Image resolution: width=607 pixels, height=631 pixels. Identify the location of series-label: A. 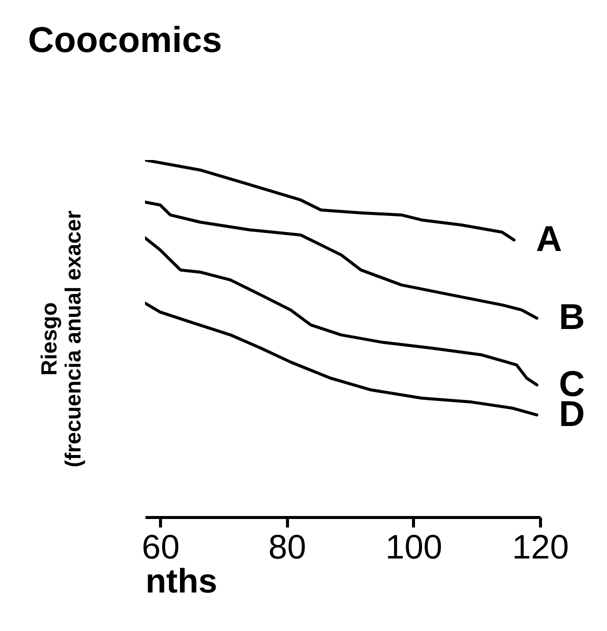
(549, 238).